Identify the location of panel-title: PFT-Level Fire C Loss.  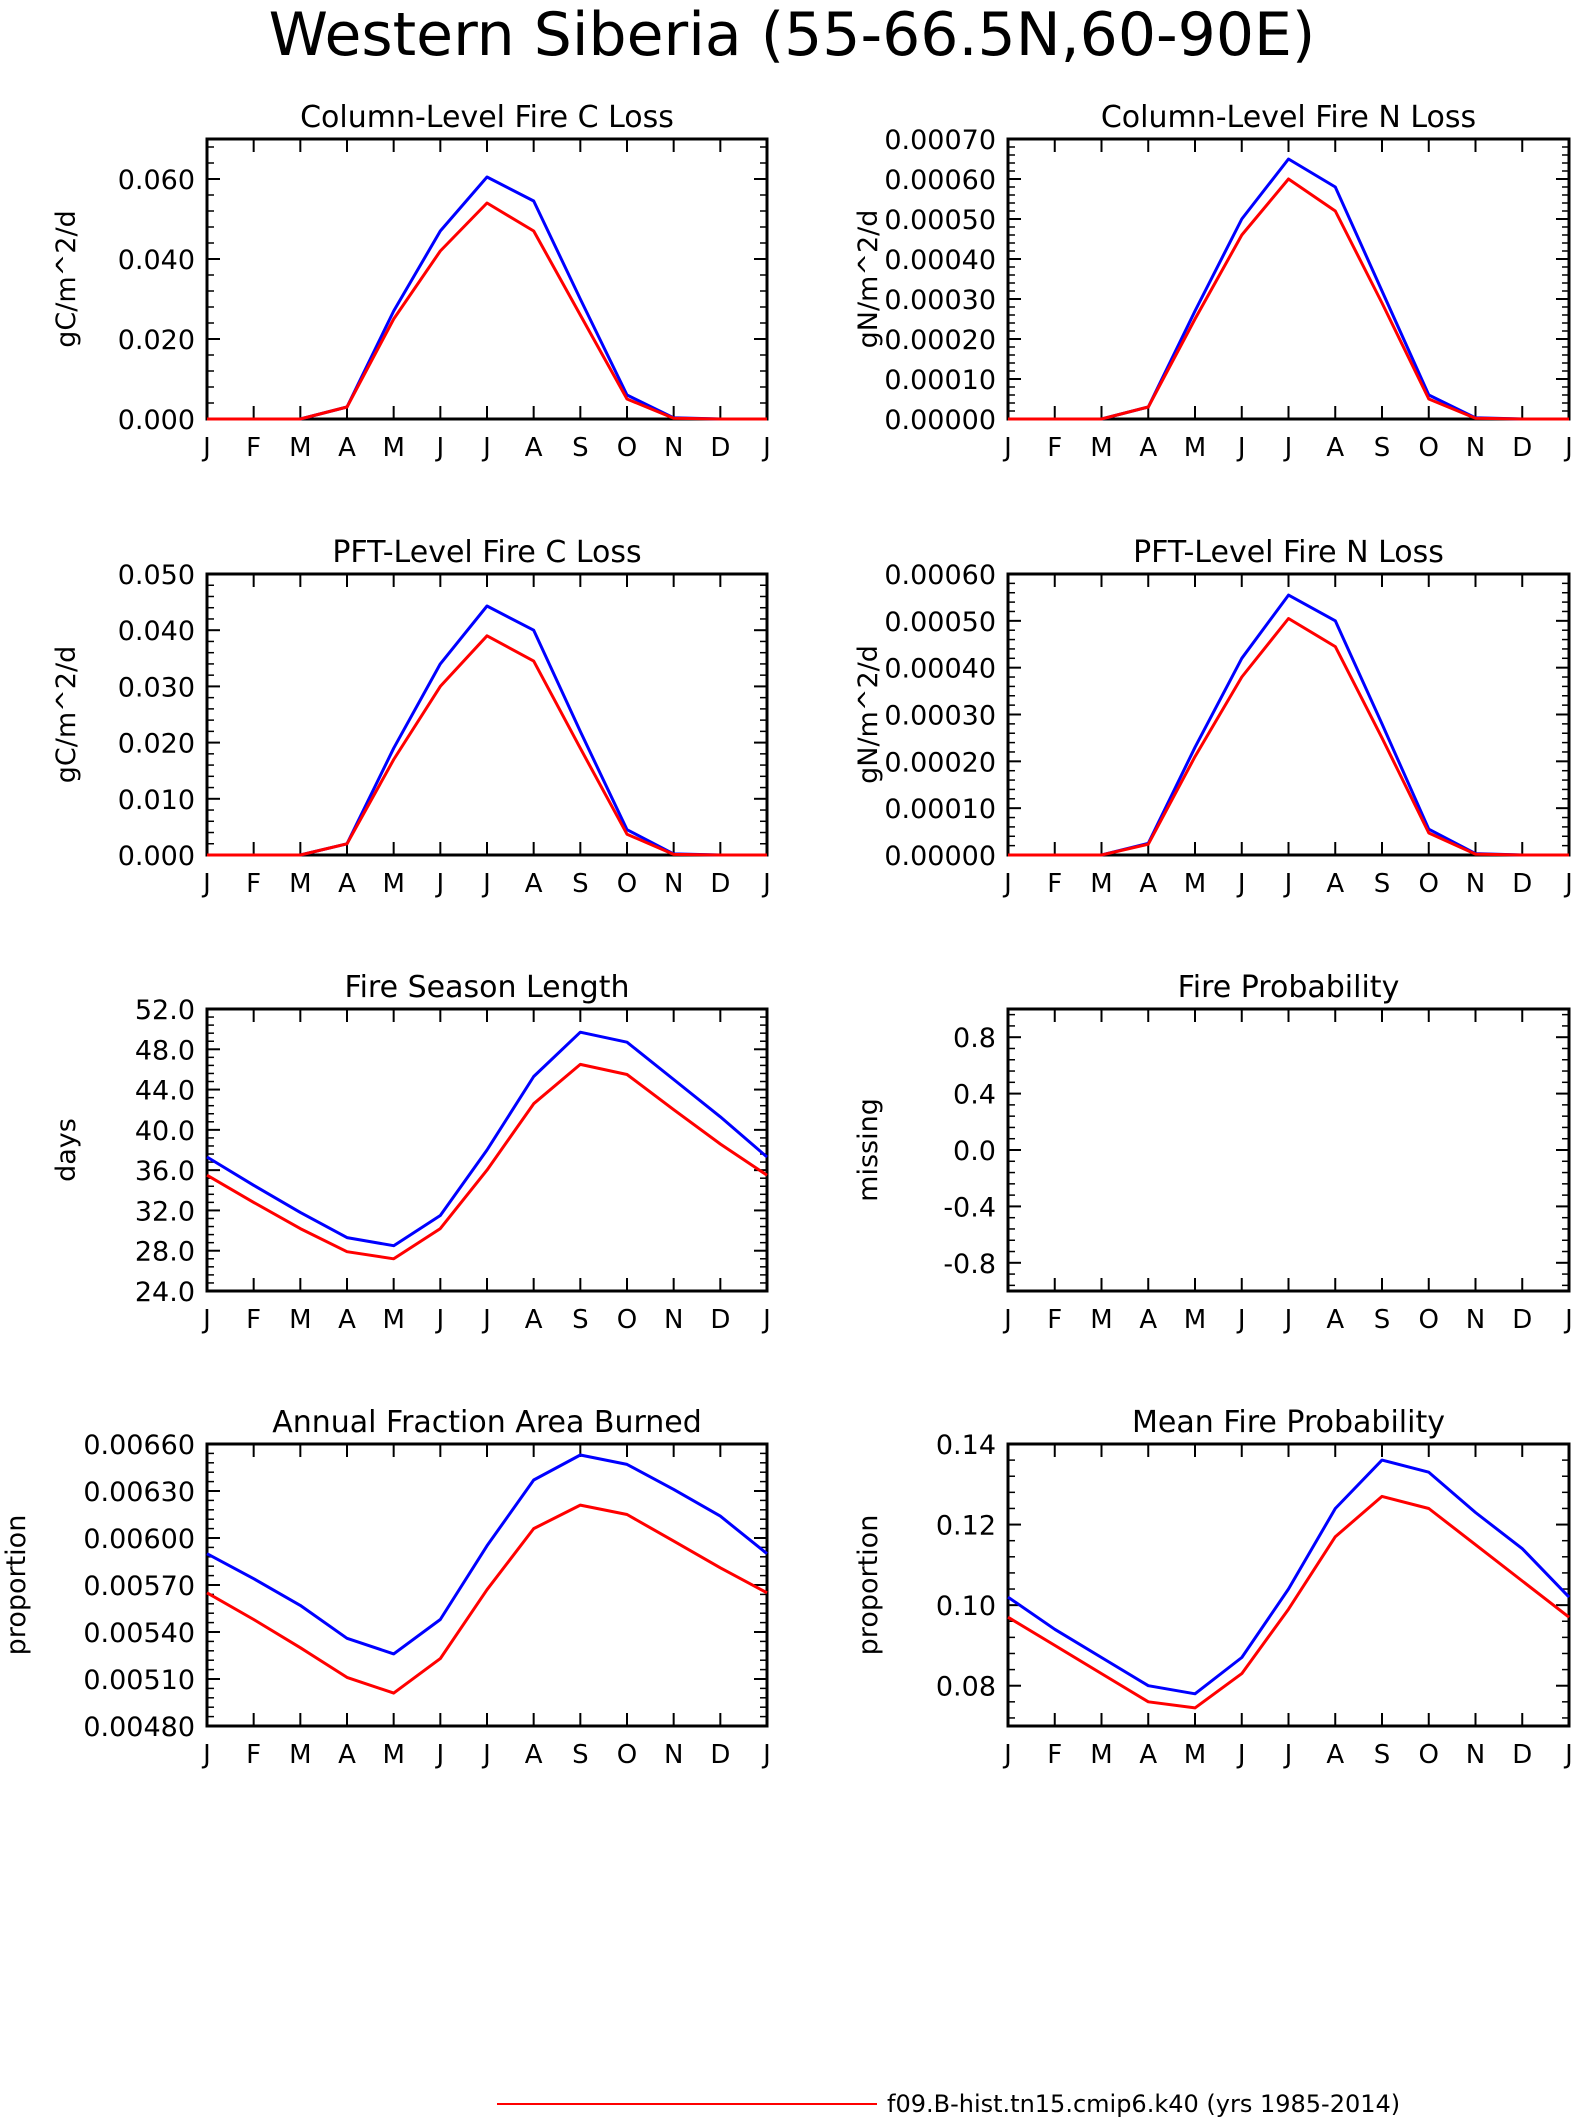
(486, 552).